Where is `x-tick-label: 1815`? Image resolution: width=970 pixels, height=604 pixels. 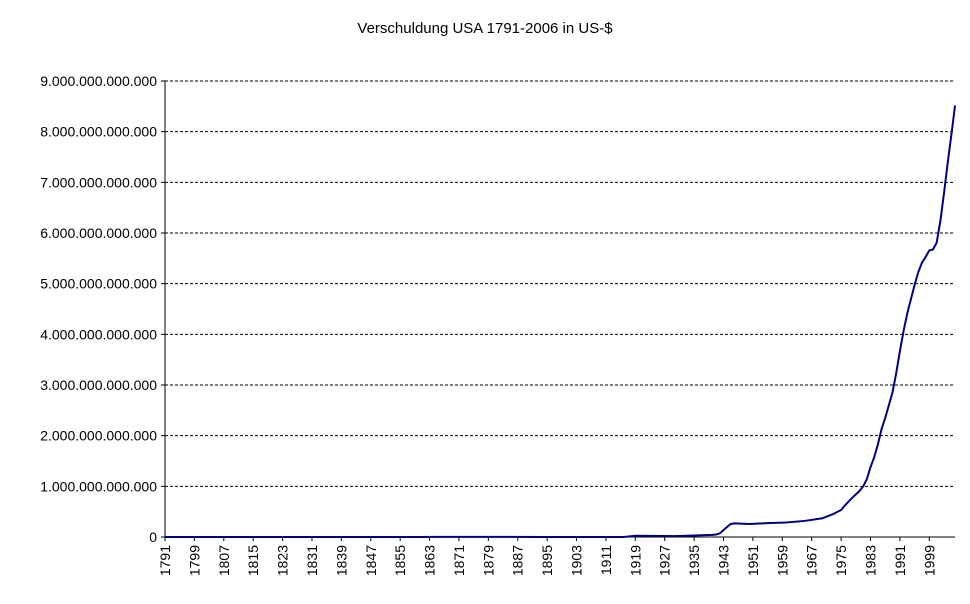
x-tick-label: 1815 is located at coordinates (253, 560).